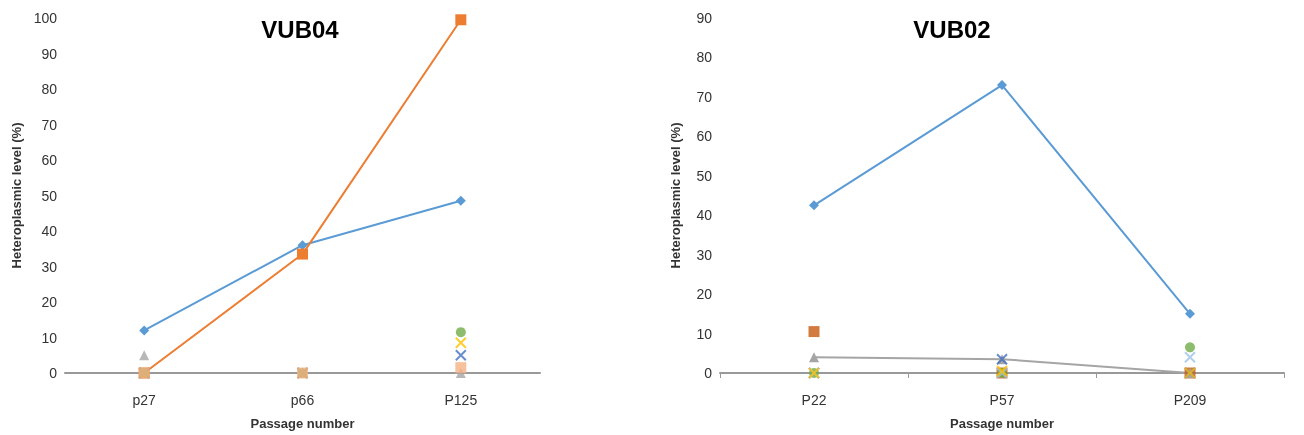 The width and height of the screenshot is (1304, 435). I want to click on x-tick-label: p66, so click(302, 400).